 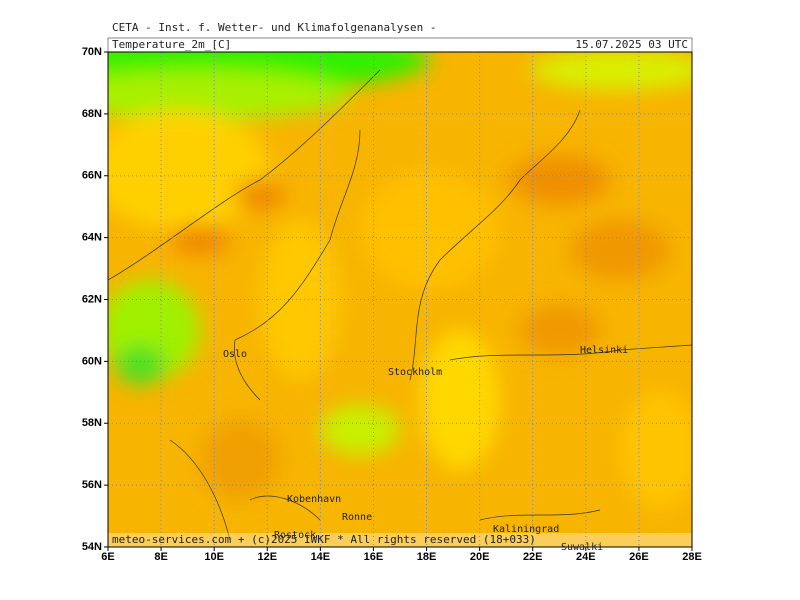 What do you see at coordinates (214, 557) in the screenshot?
I see `lon-tick-label: 10E` at bounding box center [214, 557].